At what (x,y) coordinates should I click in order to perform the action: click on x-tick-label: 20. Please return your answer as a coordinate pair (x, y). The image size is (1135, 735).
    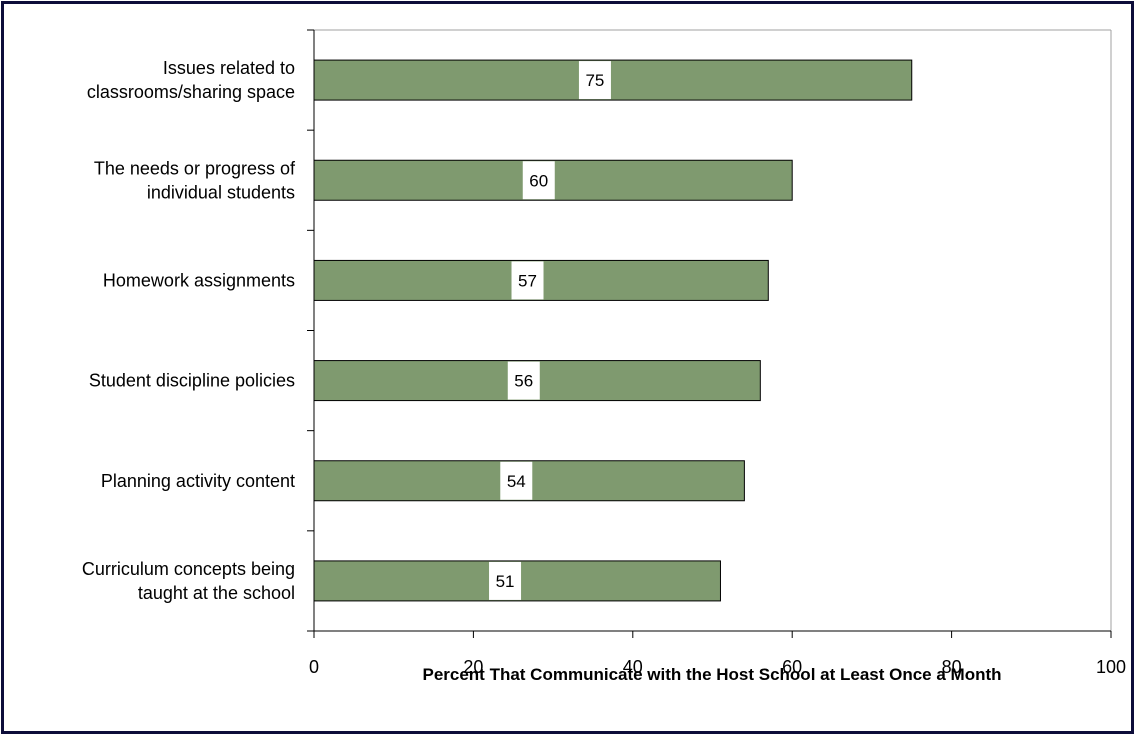
    Looking at the image, I should click on (473, 667).